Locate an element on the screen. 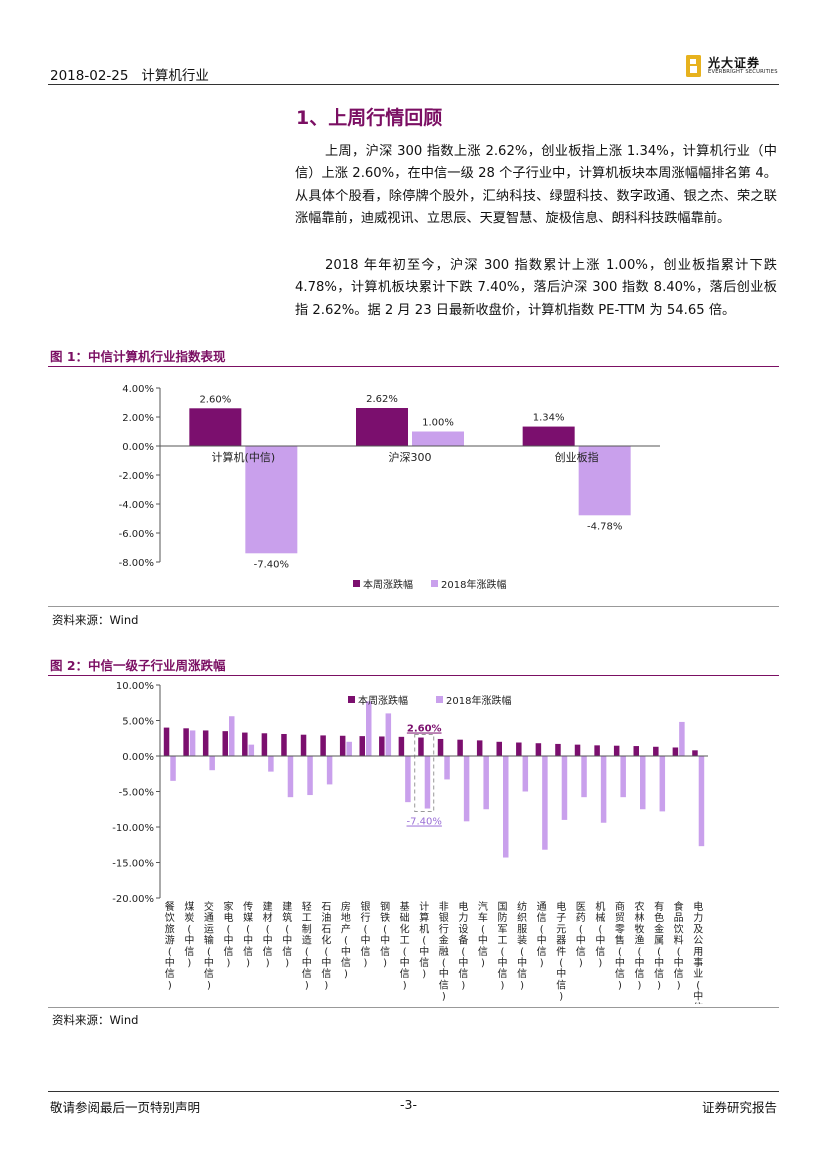 The height and width of the screenshot is (1169, 827). category-label: 农林牧渔(中信) is located at coordinates (640, 945).